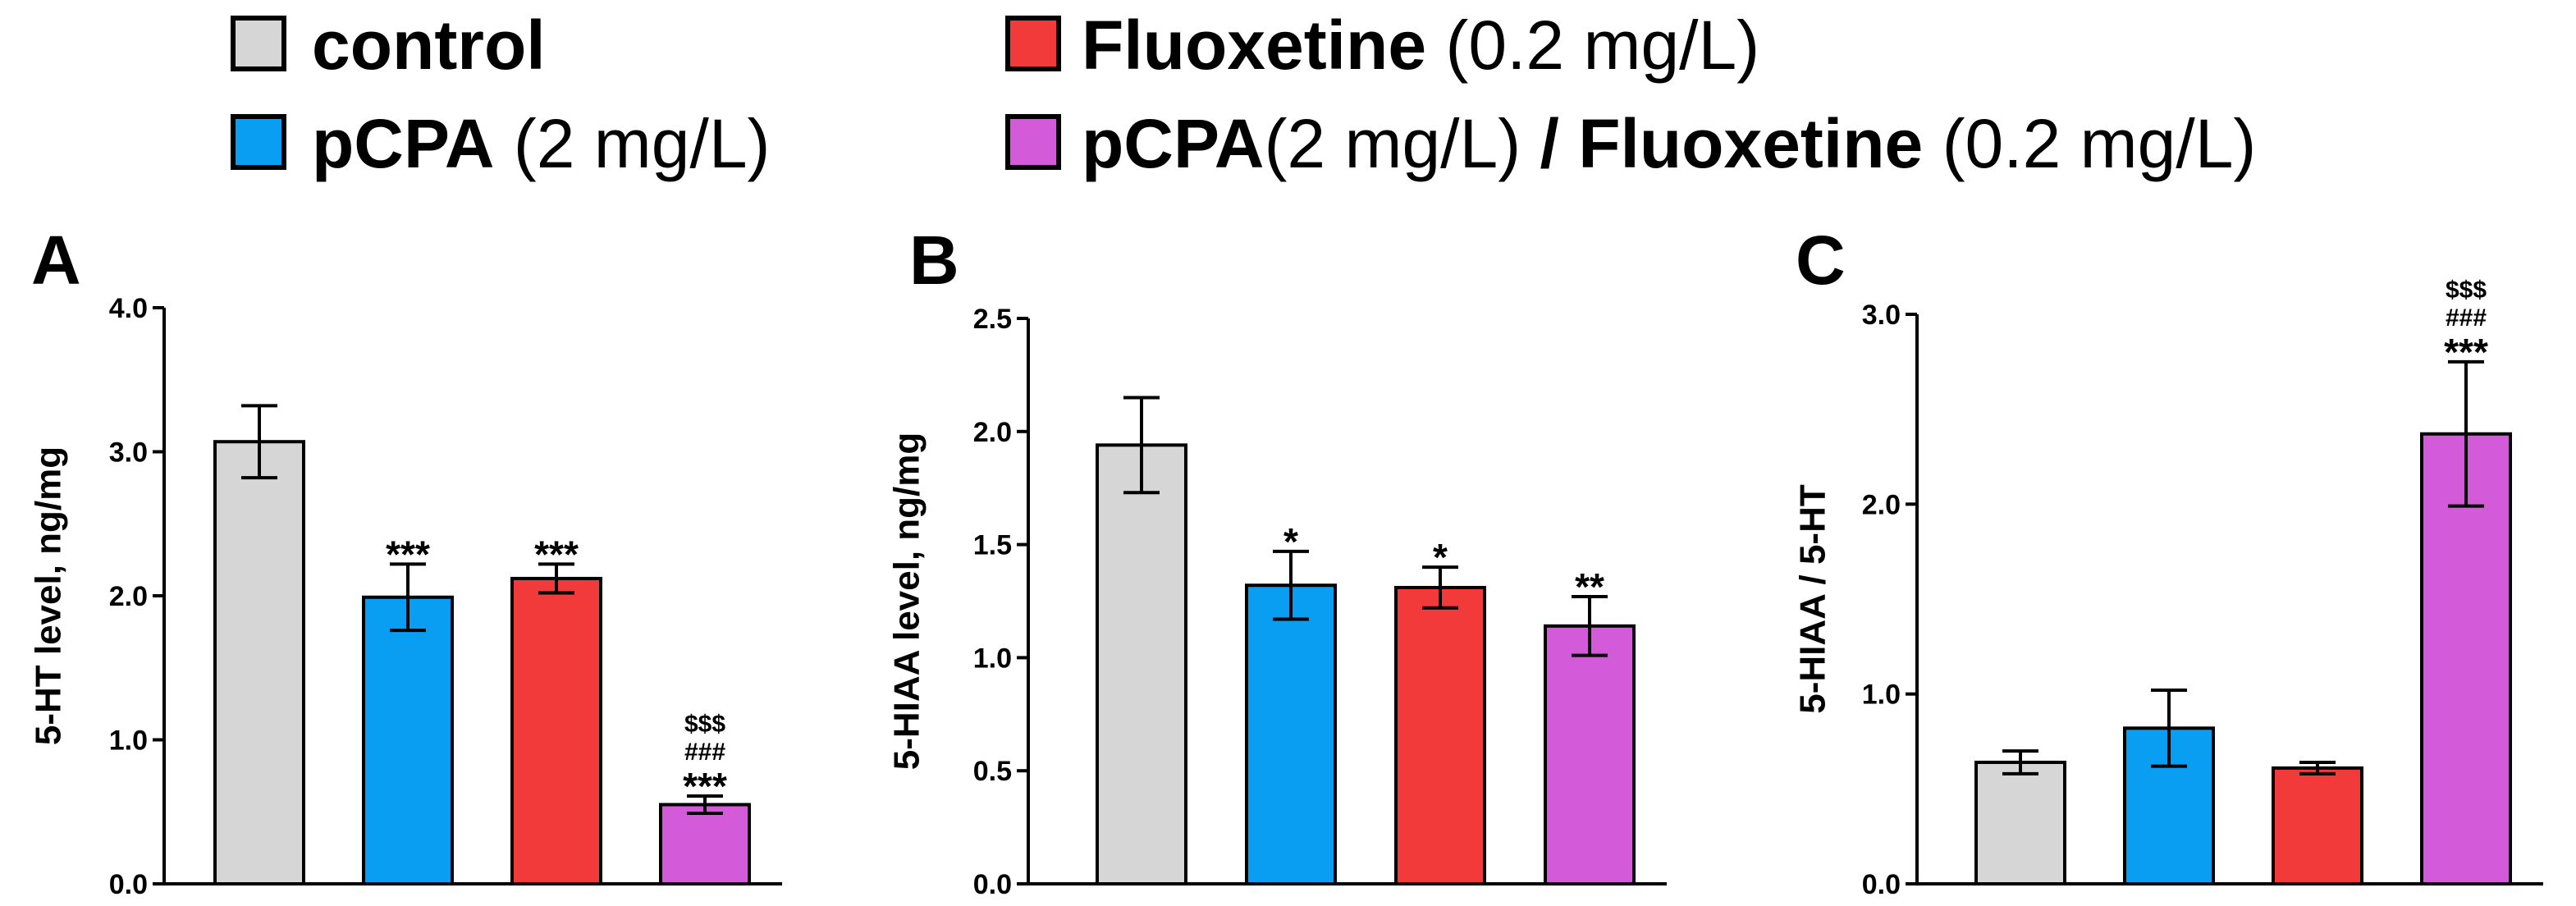 This screenshot has height=906, width=2576. Describe the element at coordinates (2466, 290) in the screenshot. I see `panel-c-significance-combo: $$$` at that location.